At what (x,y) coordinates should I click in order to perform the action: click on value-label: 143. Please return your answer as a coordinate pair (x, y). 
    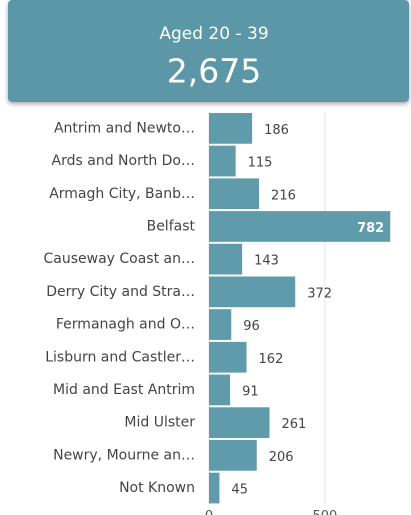
    Looking at the image, I should click on (266, 261).